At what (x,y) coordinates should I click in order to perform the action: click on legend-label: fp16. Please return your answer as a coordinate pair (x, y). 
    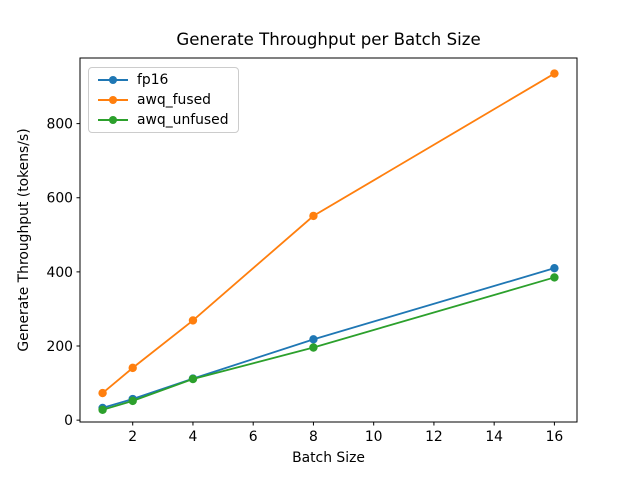
    Looking at the image, I should click on (153, 80).